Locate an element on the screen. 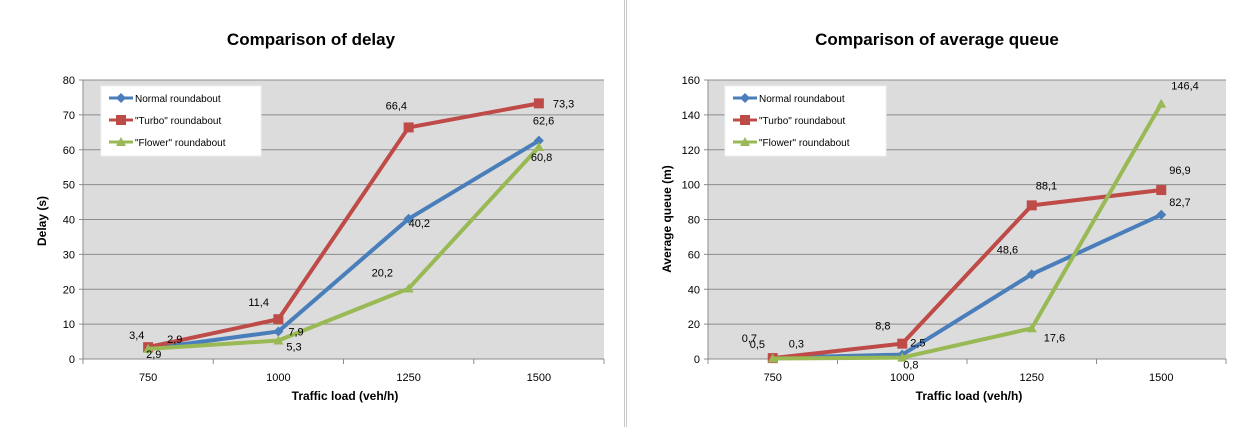 The width and height of the screenshot is (1248, 427). data-label: 0,7 is located at coordinates (749, 339).